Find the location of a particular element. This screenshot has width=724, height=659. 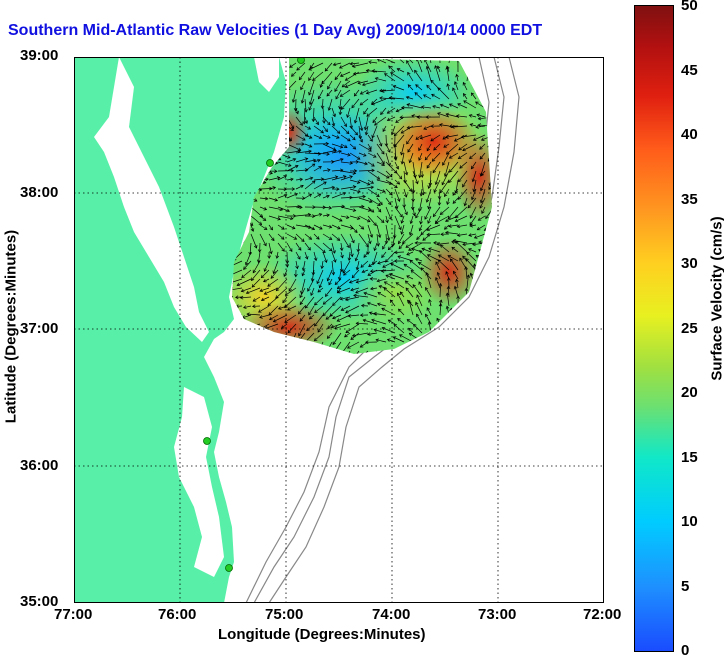

y-axis-label: Latitude (Degrees:Minutes) is located at coordinates (11, 326).